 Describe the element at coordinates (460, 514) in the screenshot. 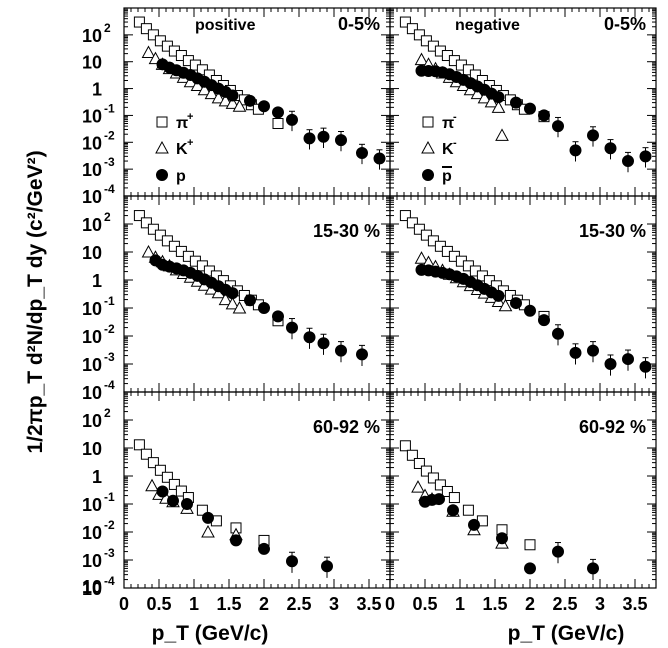

I see `kaon-series` at that location.